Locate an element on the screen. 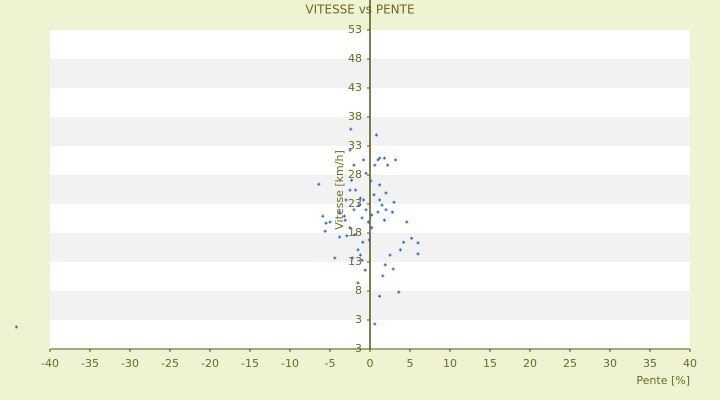 The width and height of the screenshot is (720, 400). y-tick-label: 3 is located at coordinates (358, 319).